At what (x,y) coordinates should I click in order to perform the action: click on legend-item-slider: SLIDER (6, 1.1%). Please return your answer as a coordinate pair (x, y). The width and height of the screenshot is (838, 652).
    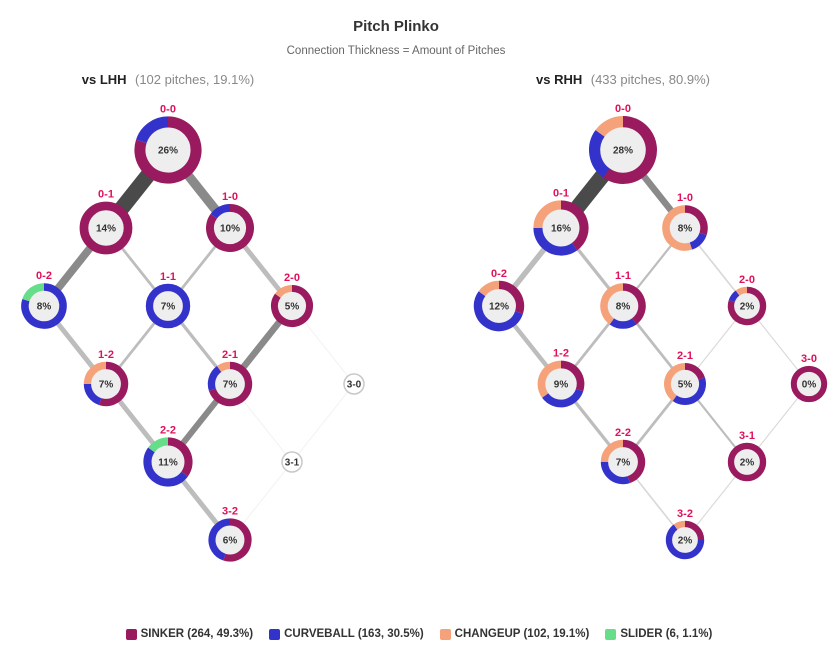
    Looking at the image, I should click on (658, 634).